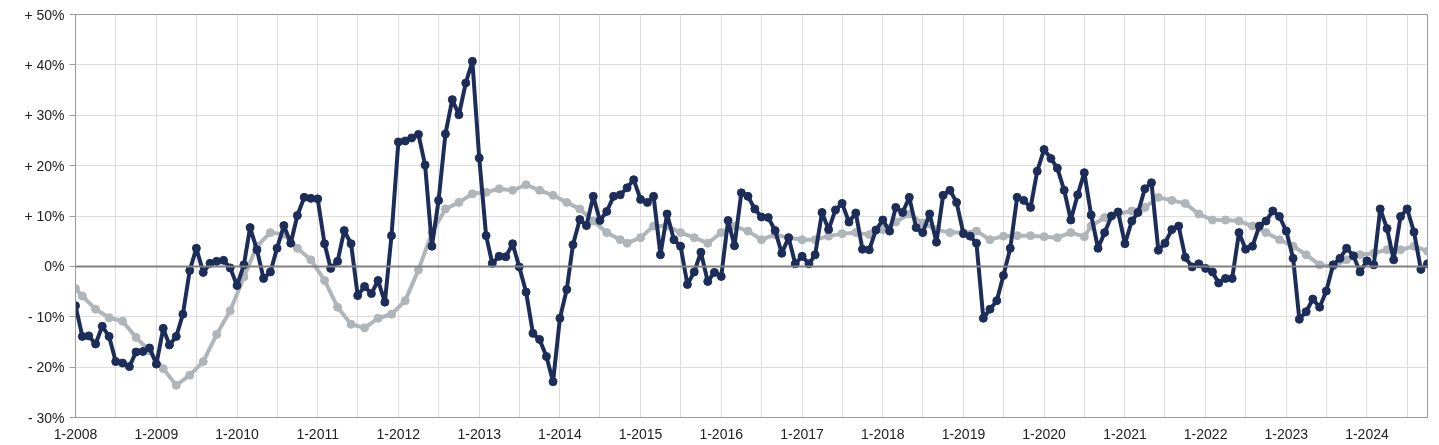 This screenshot has width=1439, height=445. Describe the element at coordinates (802, 433) in the screenshot. I see `x-tick-label: 1-2017` at that location.